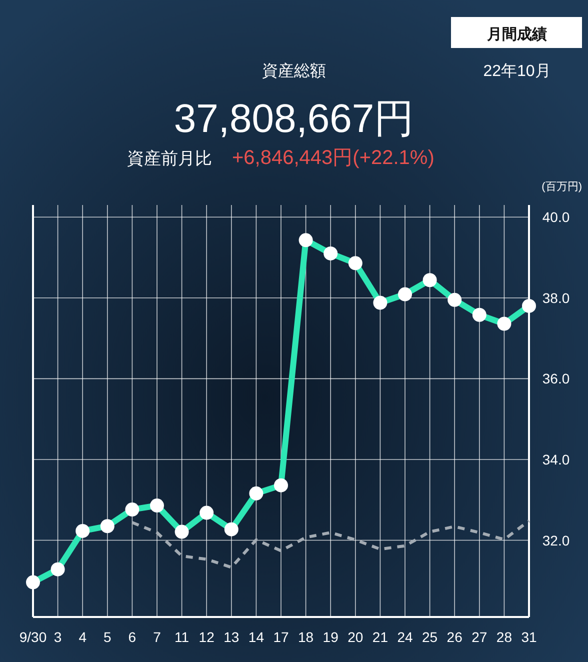 This screenshot has width=588, height=662. Describe the element at coordinates (330, 637) in the screenshot. I see `x-tick-label: 19` at that location.